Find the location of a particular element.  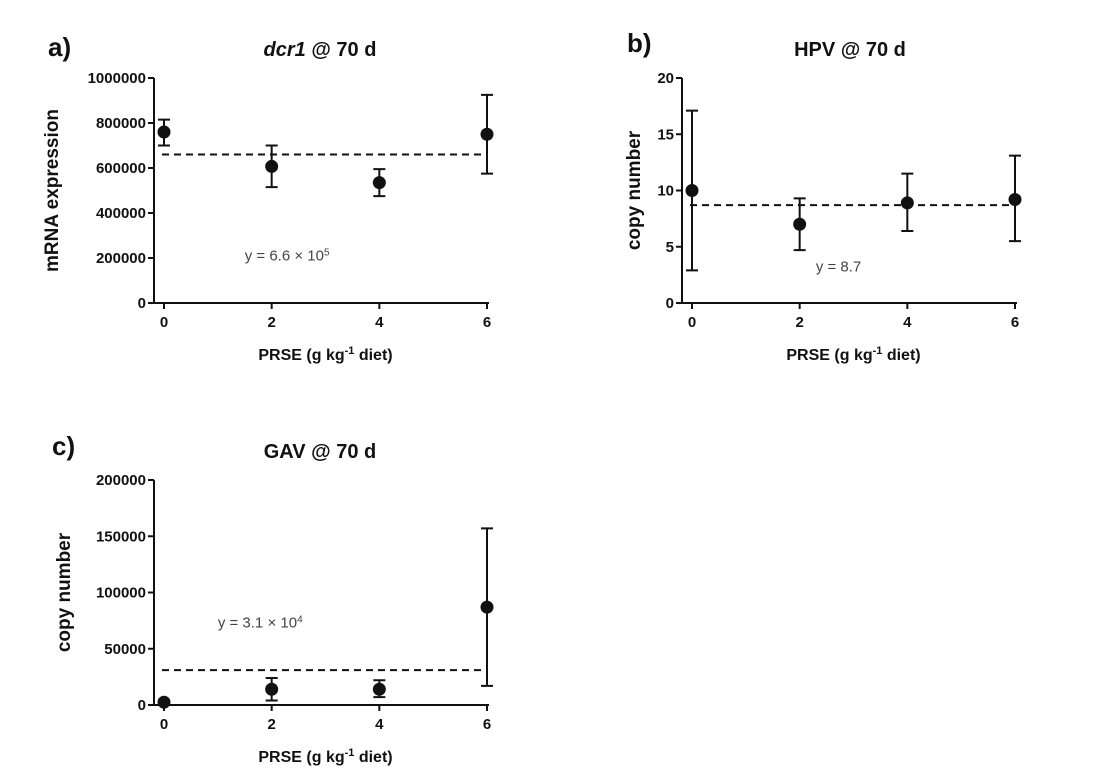

mean-annotation: y = 6.6 × 105 is located at coordinates (287, 256).